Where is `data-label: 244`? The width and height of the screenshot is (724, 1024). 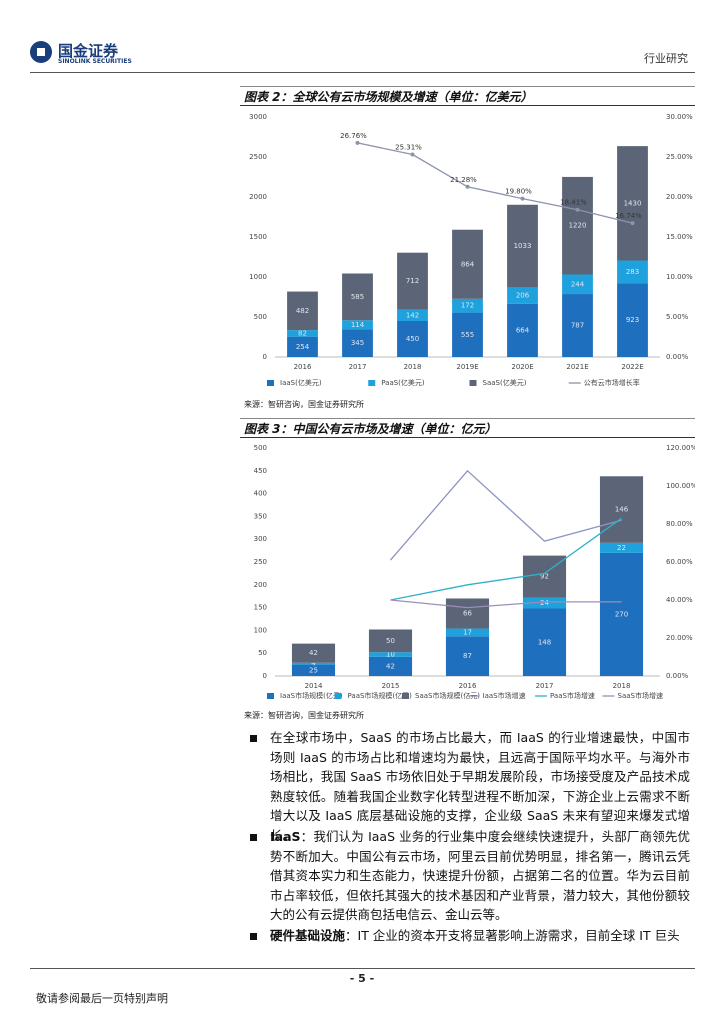
data-label: 244 is located at coordinates (578, 284).